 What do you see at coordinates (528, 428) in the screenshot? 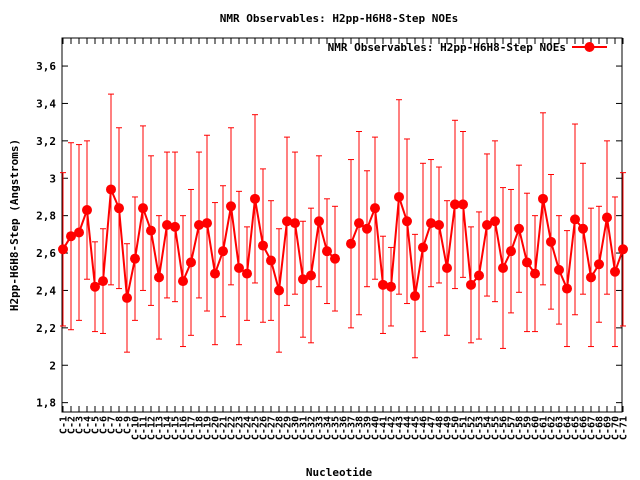
I see `x-tick-label: C-59` at bounding box center [528, 428].